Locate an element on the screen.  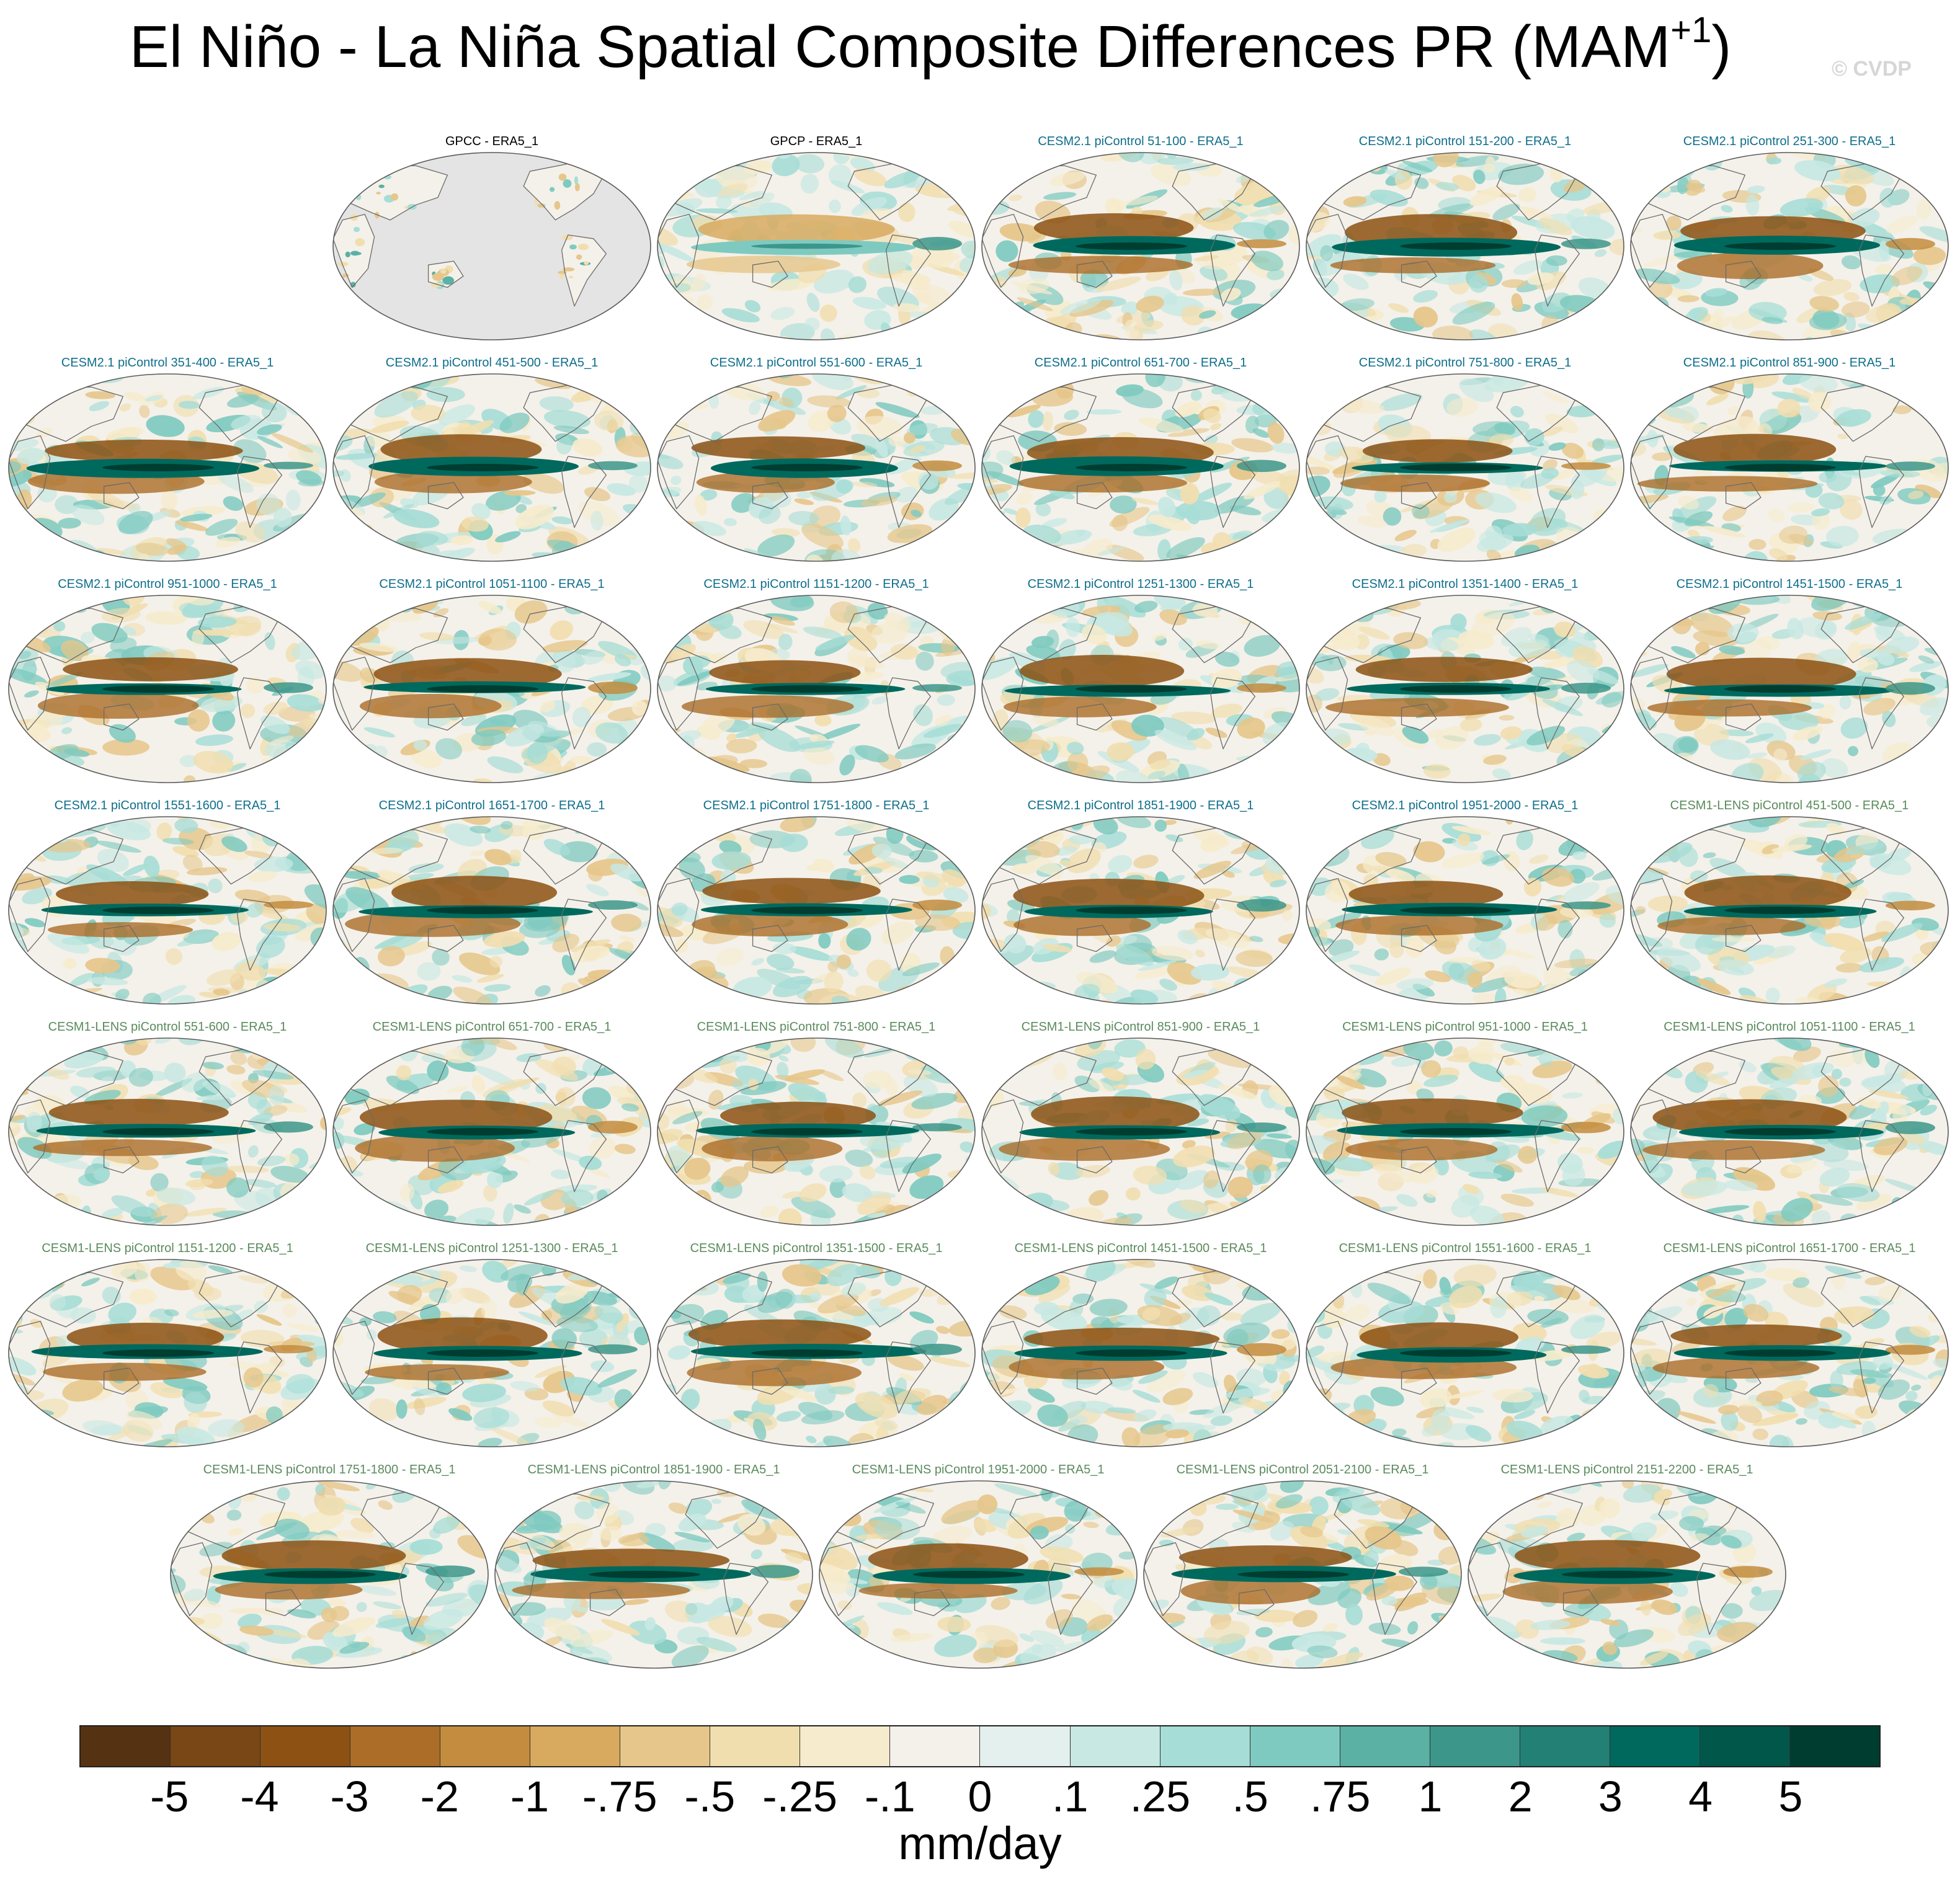
map-panel: CESM2.1 piControl 51-100 - ERA5_1 is located at coordinates (1140, 239).